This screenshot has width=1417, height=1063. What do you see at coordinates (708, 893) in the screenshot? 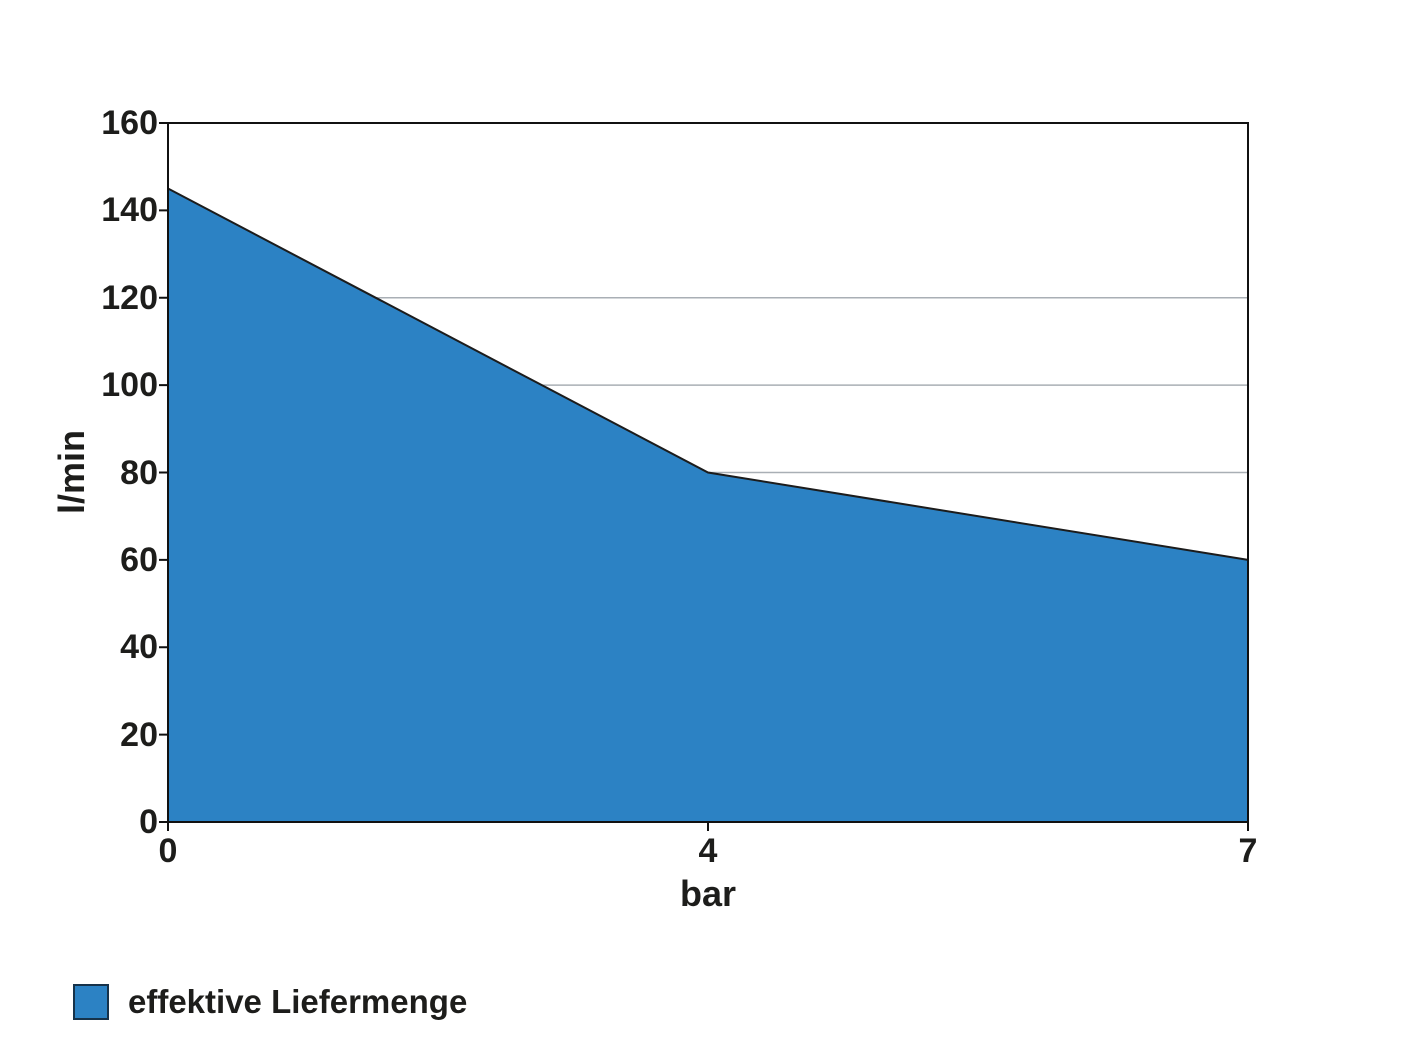
I see `x-axis-title: bar` at bounding box center [708, 893].